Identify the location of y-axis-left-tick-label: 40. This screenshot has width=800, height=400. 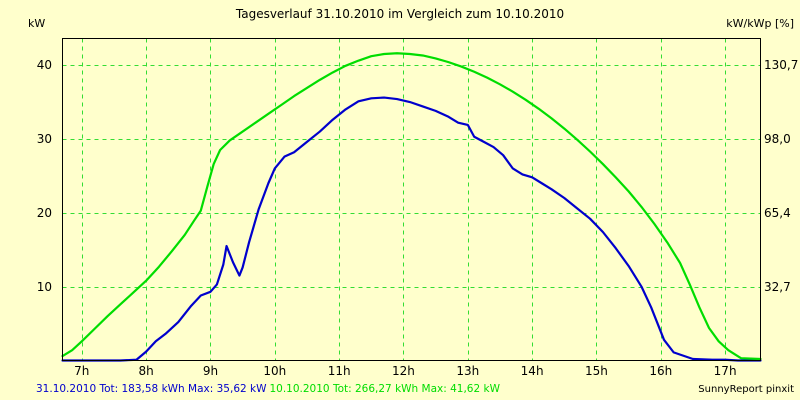
(44, 65).